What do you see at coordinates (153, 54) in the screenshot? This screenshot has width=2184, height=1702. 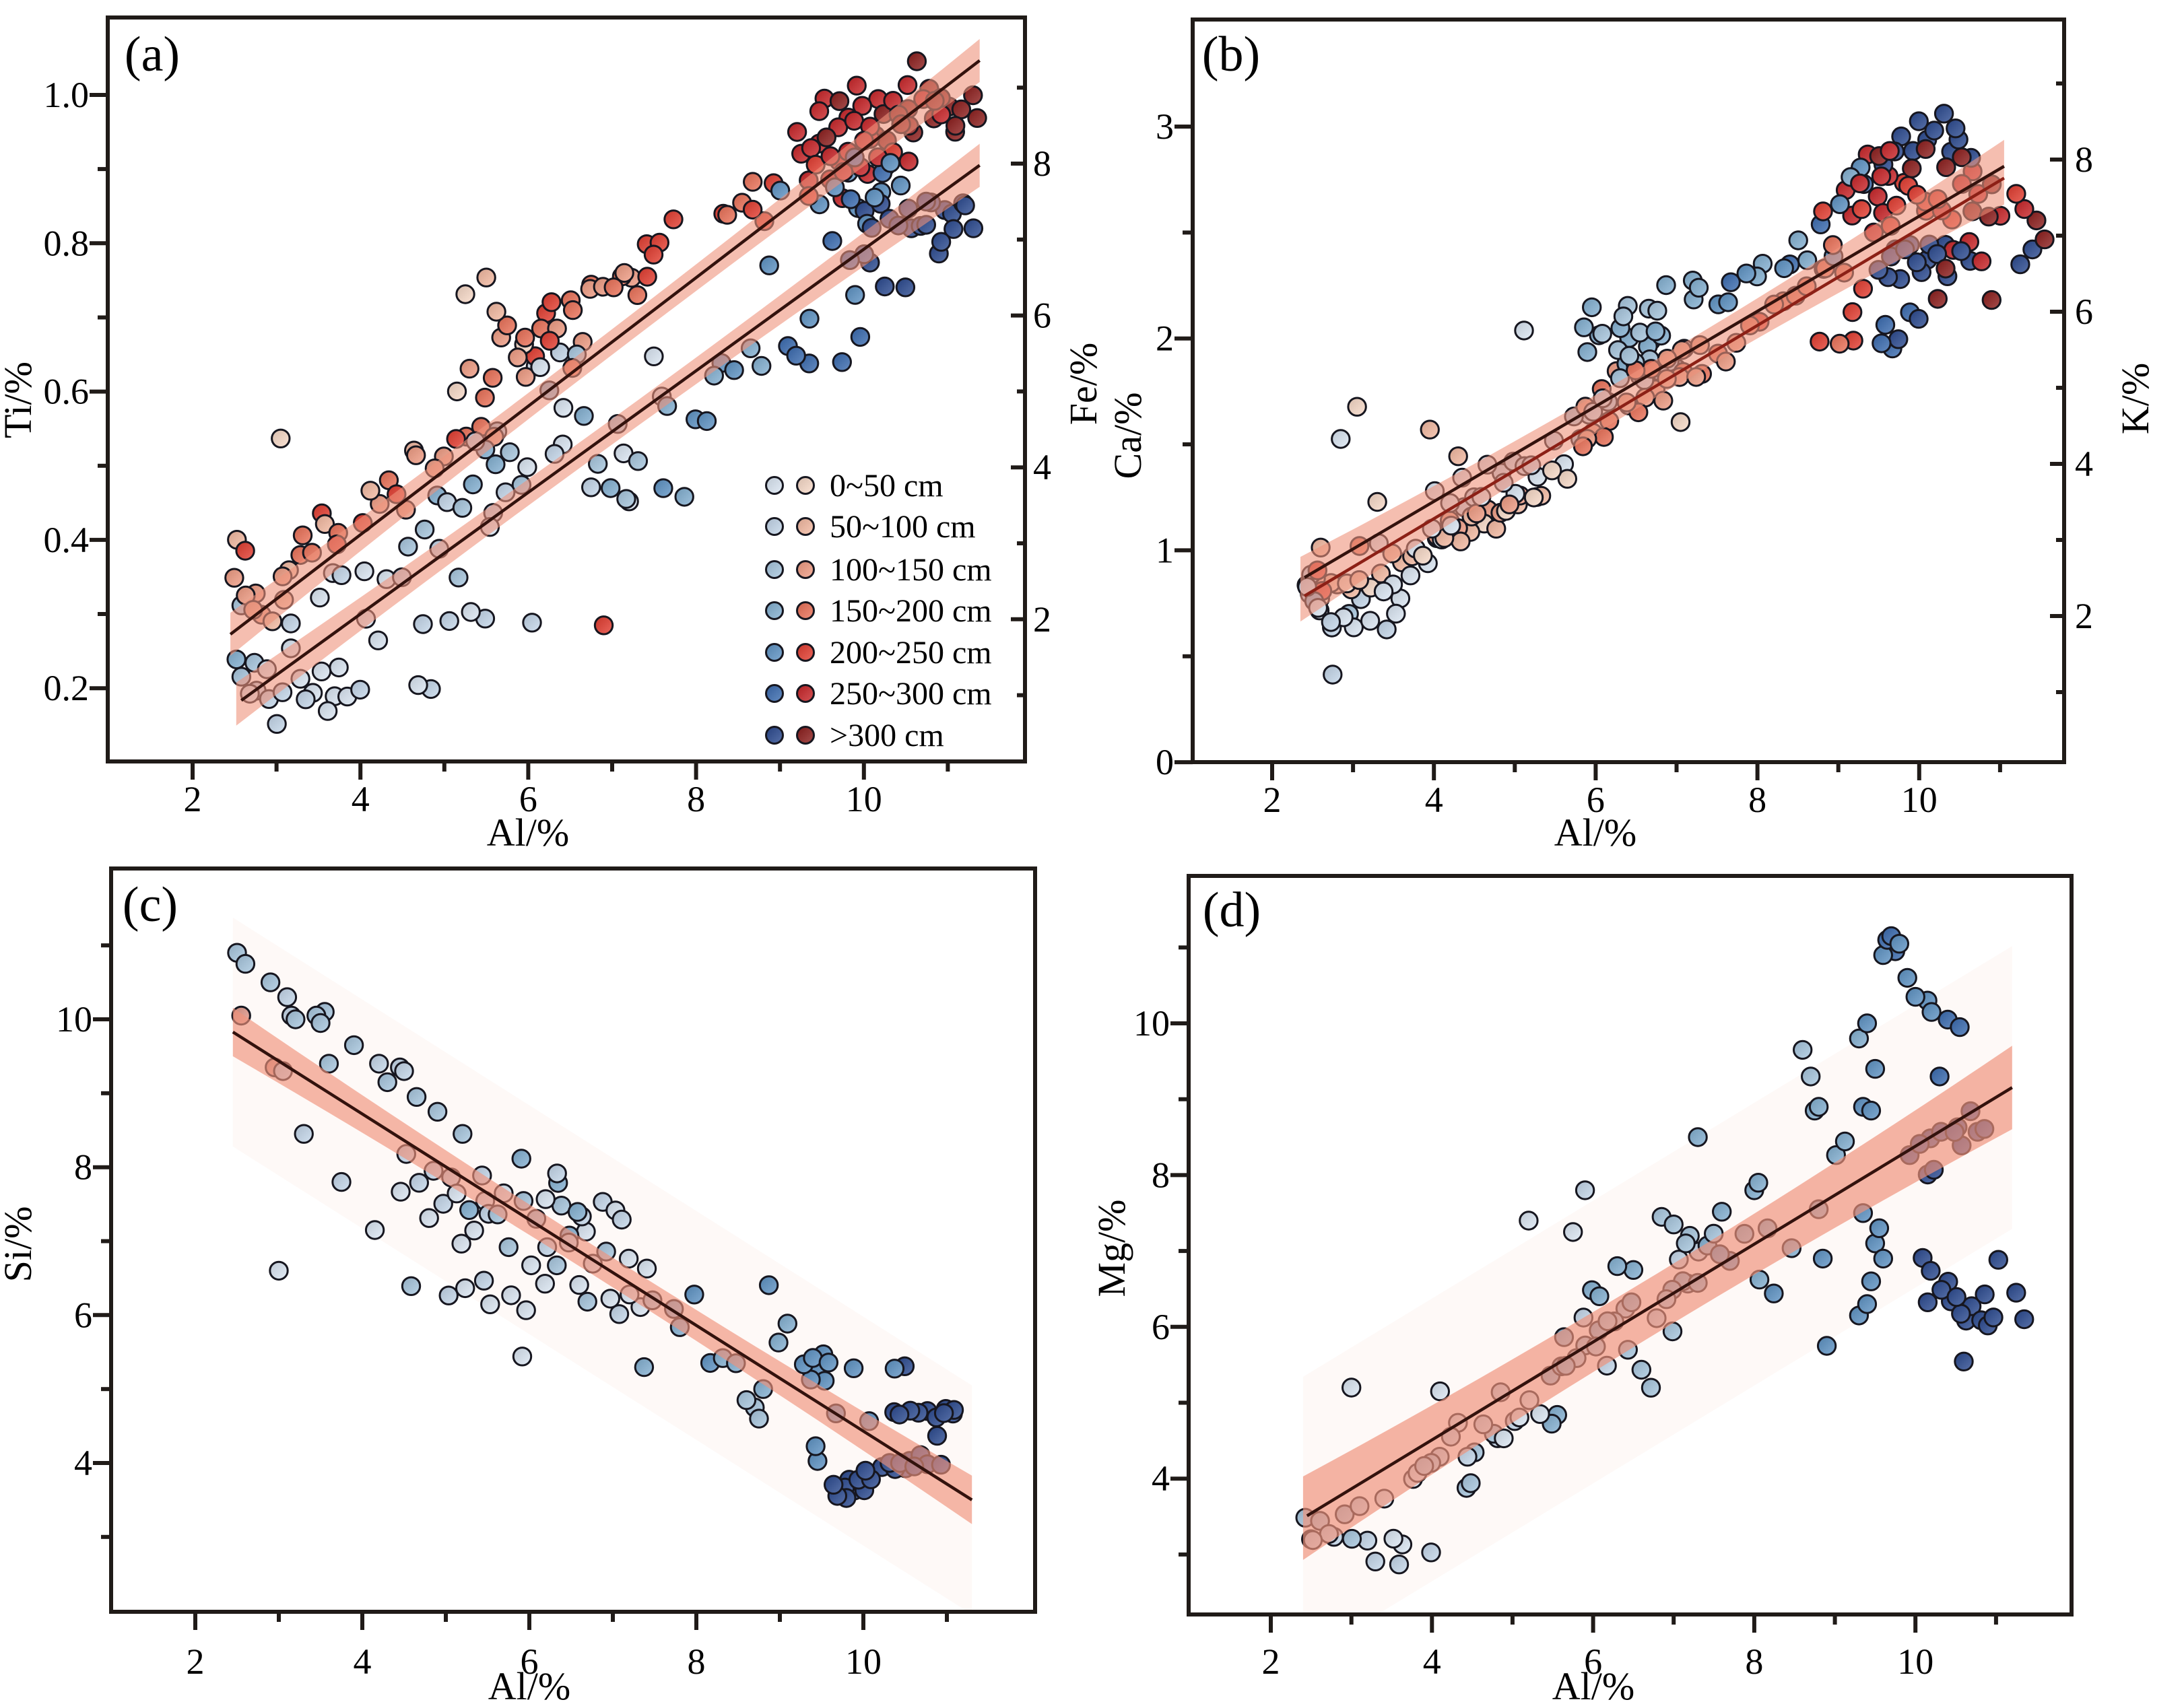 I see `svg-text: (a)` at bounding box center [153, 54].